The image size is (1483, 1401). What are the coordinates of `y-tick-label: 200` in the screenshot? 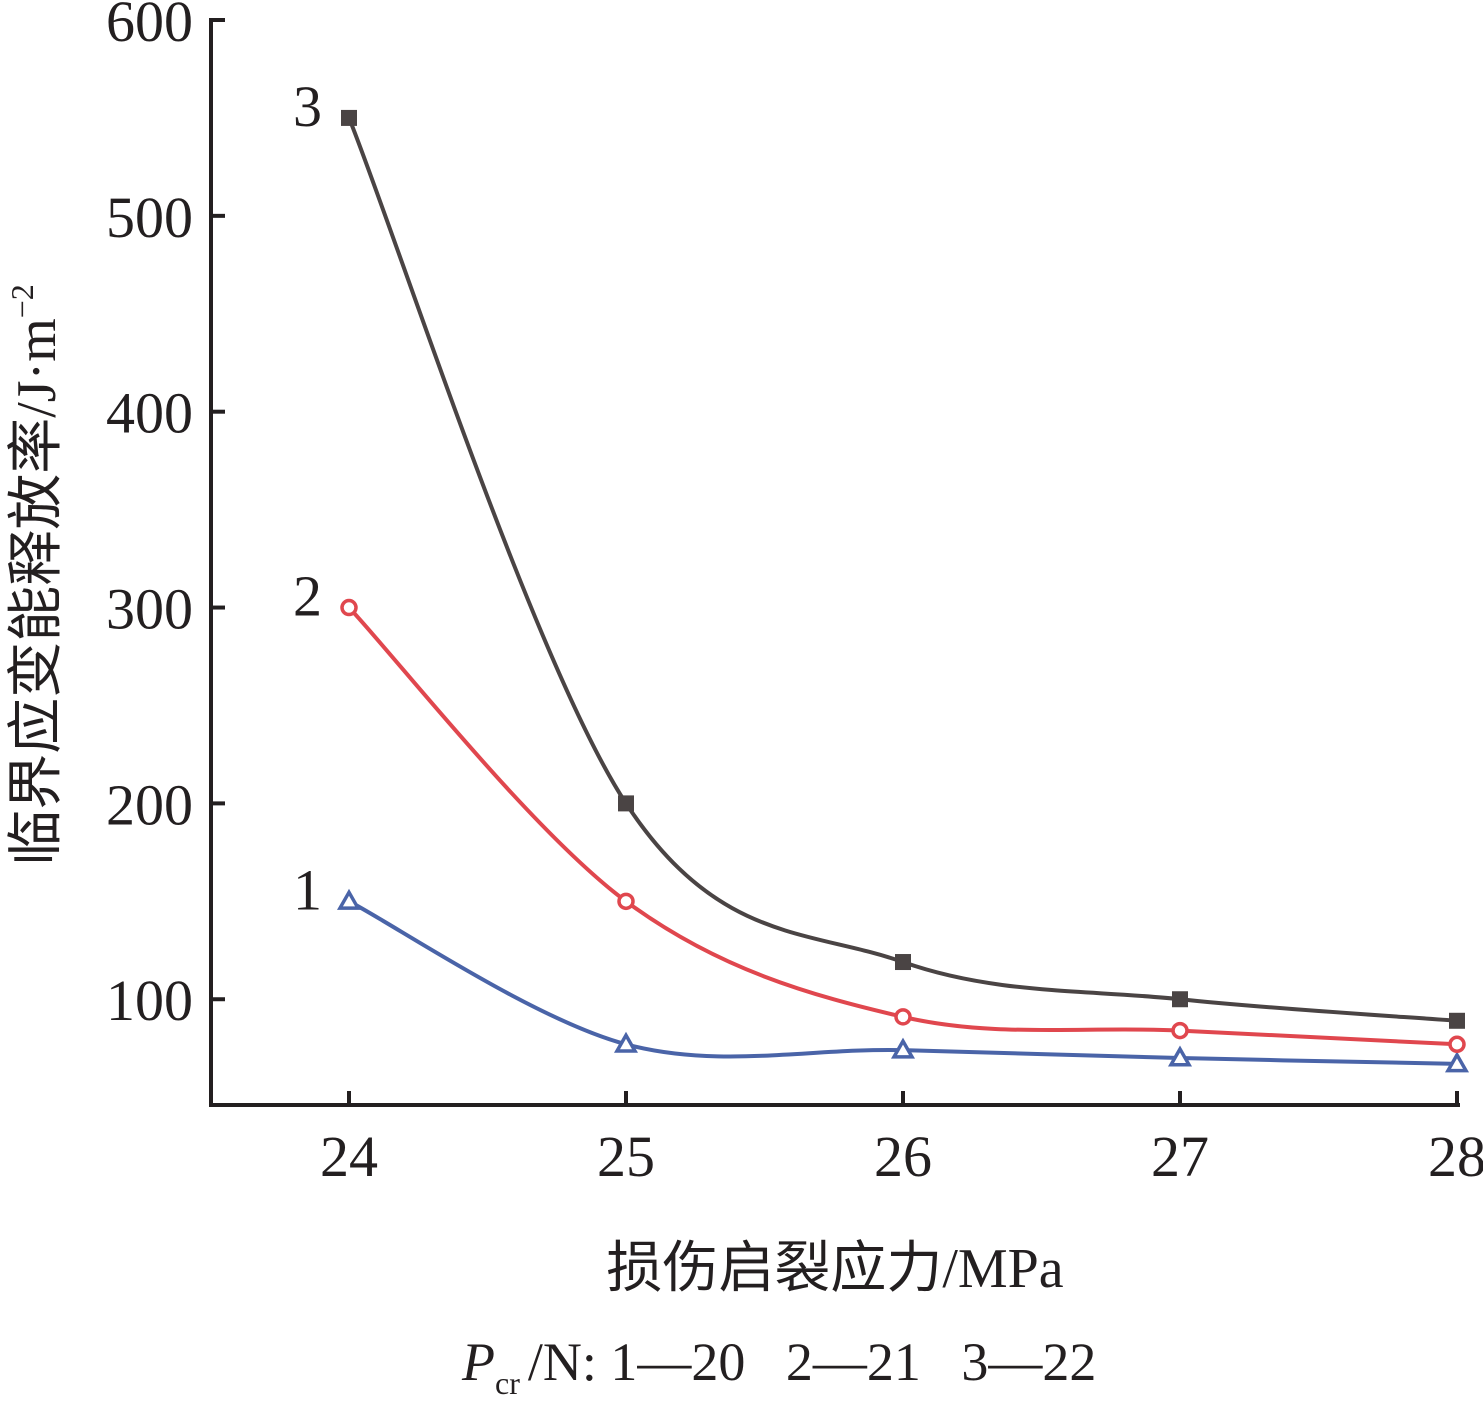 It's located at (149, 804).